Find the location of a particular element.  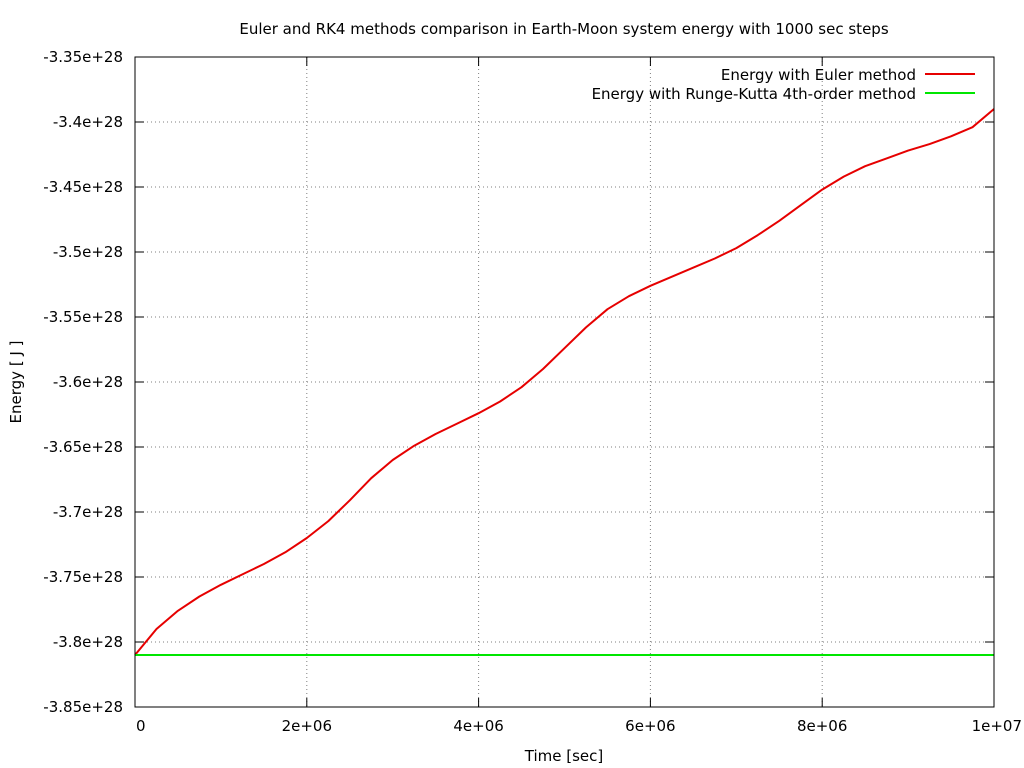

y-tick-label: -3.6e+28 is located at coordinates (88, 382).